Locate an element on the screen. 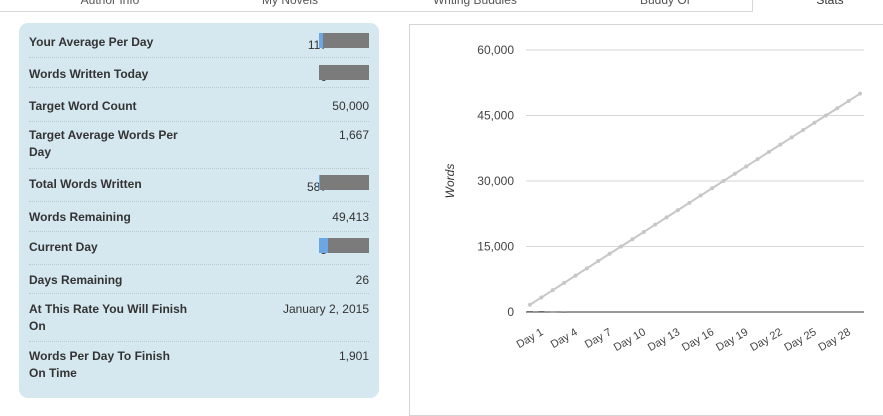 The height and width of the screenshot is (416, 883). stat-value: 50,000 is located at coordinates (350, 106).